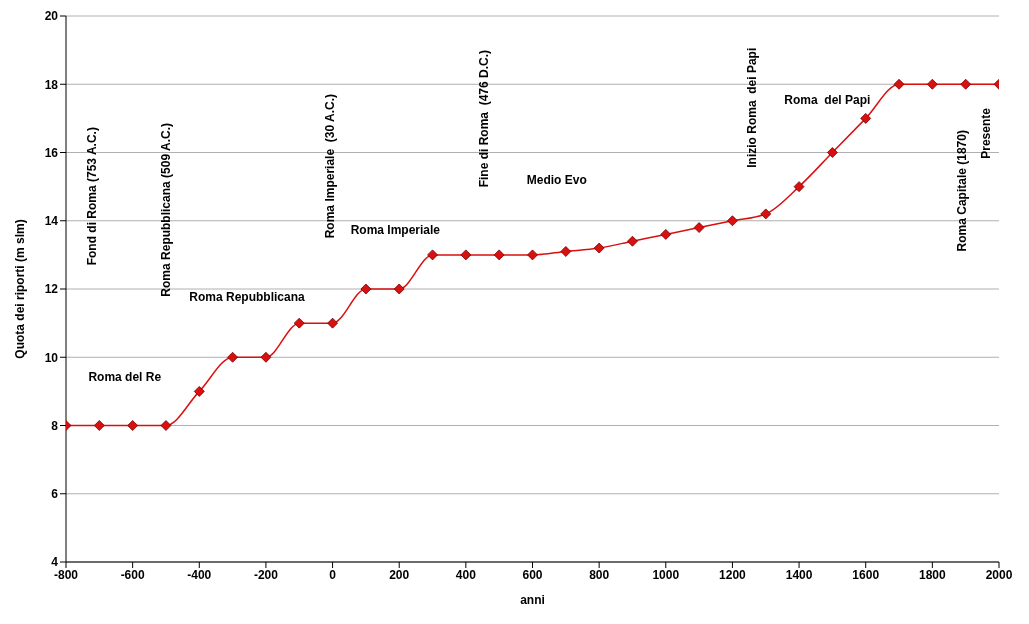 This screenshot has width=1029, height=624. What do you see at coordinates (751, 107) in the screenshot?
I see `annotation: Inizio Roma dei Papi` at bounding box center [751, 107].